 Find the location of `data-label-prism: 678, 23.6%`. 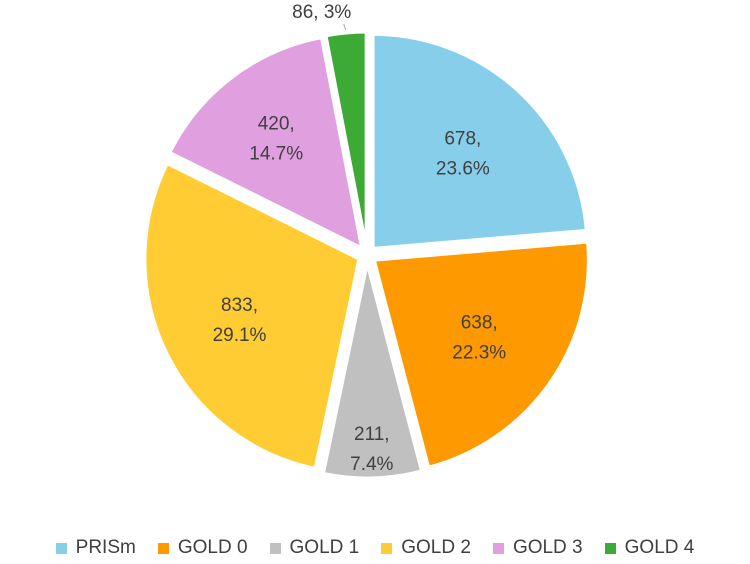

data-label-prism: 678, 23.6% is located at coordinates (463, 154).